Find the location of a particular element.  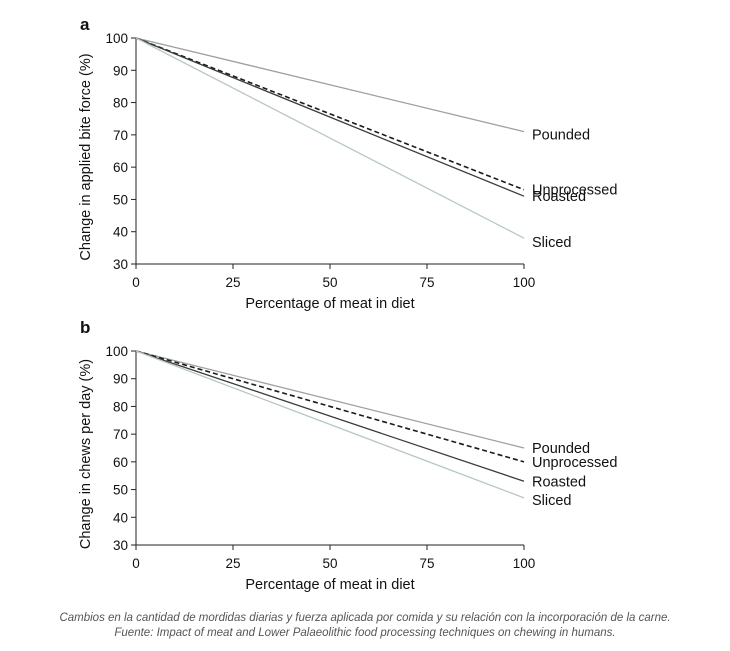

panel-a-x-tick-label: 100 is located at coordinates (524, 282).